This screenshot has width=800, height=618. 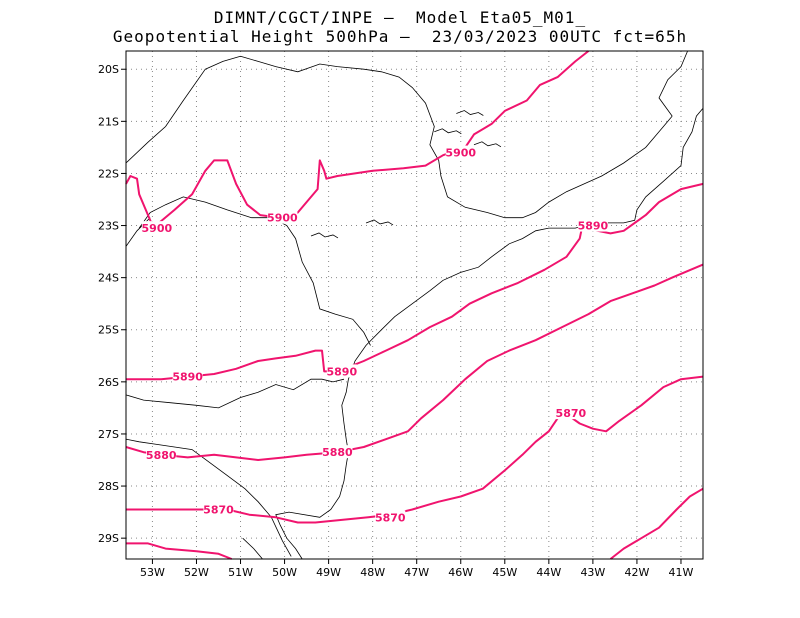 What do you see at coordinates (681, 572) in the screenshot?
I see `lon-tick-label: 41W` at bounding box center [681, 572].